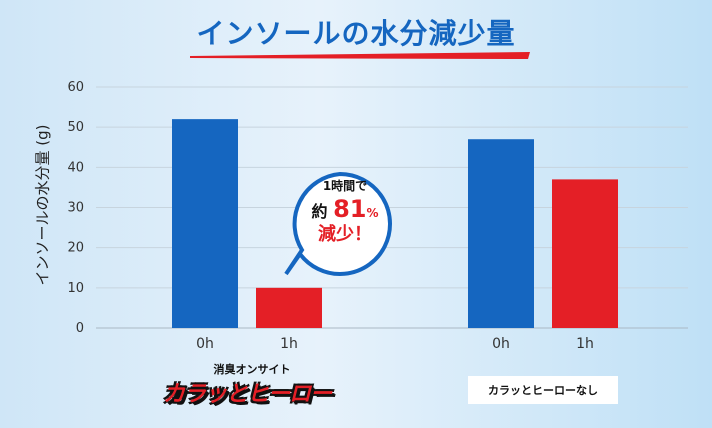  I want to click on product-subtitle: 消臭オンサイト, so click(252, 369).